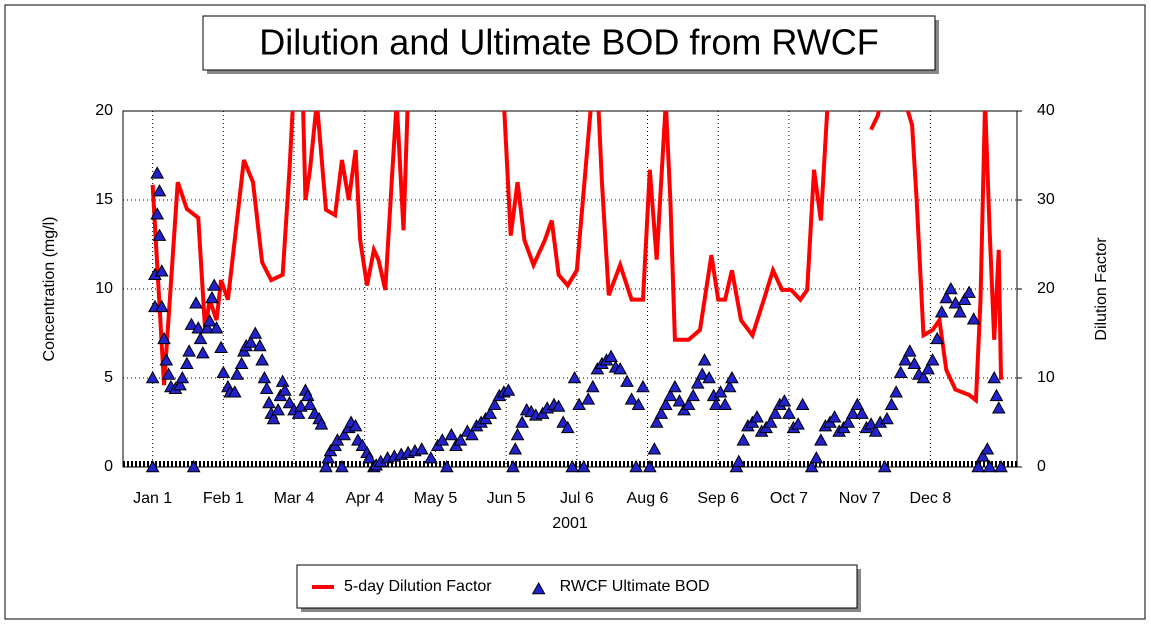 This screenshot has width=1151, height=629. What do you see at coordinates (930, 498) in the screenshot?
I see `x-tick-label: Dec 8` at bounding box center [930, 498].